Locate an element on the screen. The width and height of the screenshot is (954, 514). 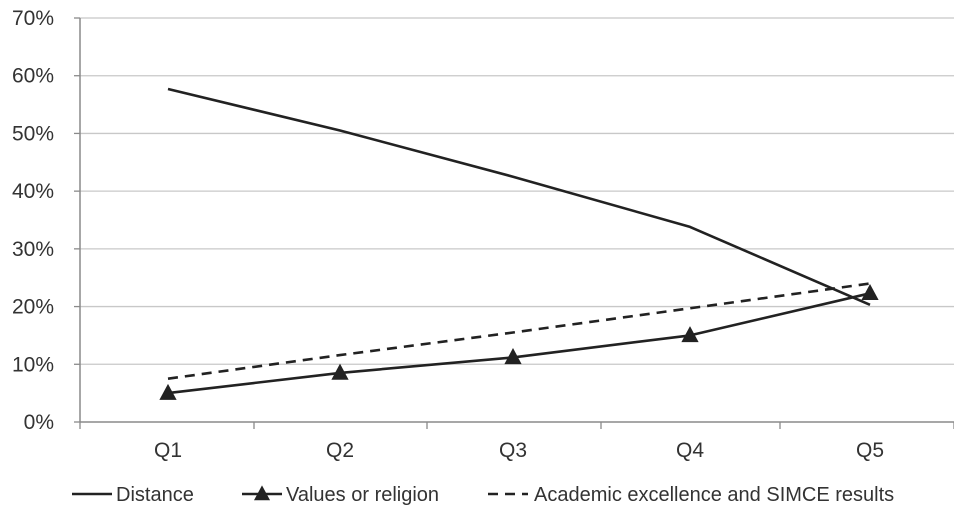
y-tick-label: 0% is located at coordinates (39, 422).